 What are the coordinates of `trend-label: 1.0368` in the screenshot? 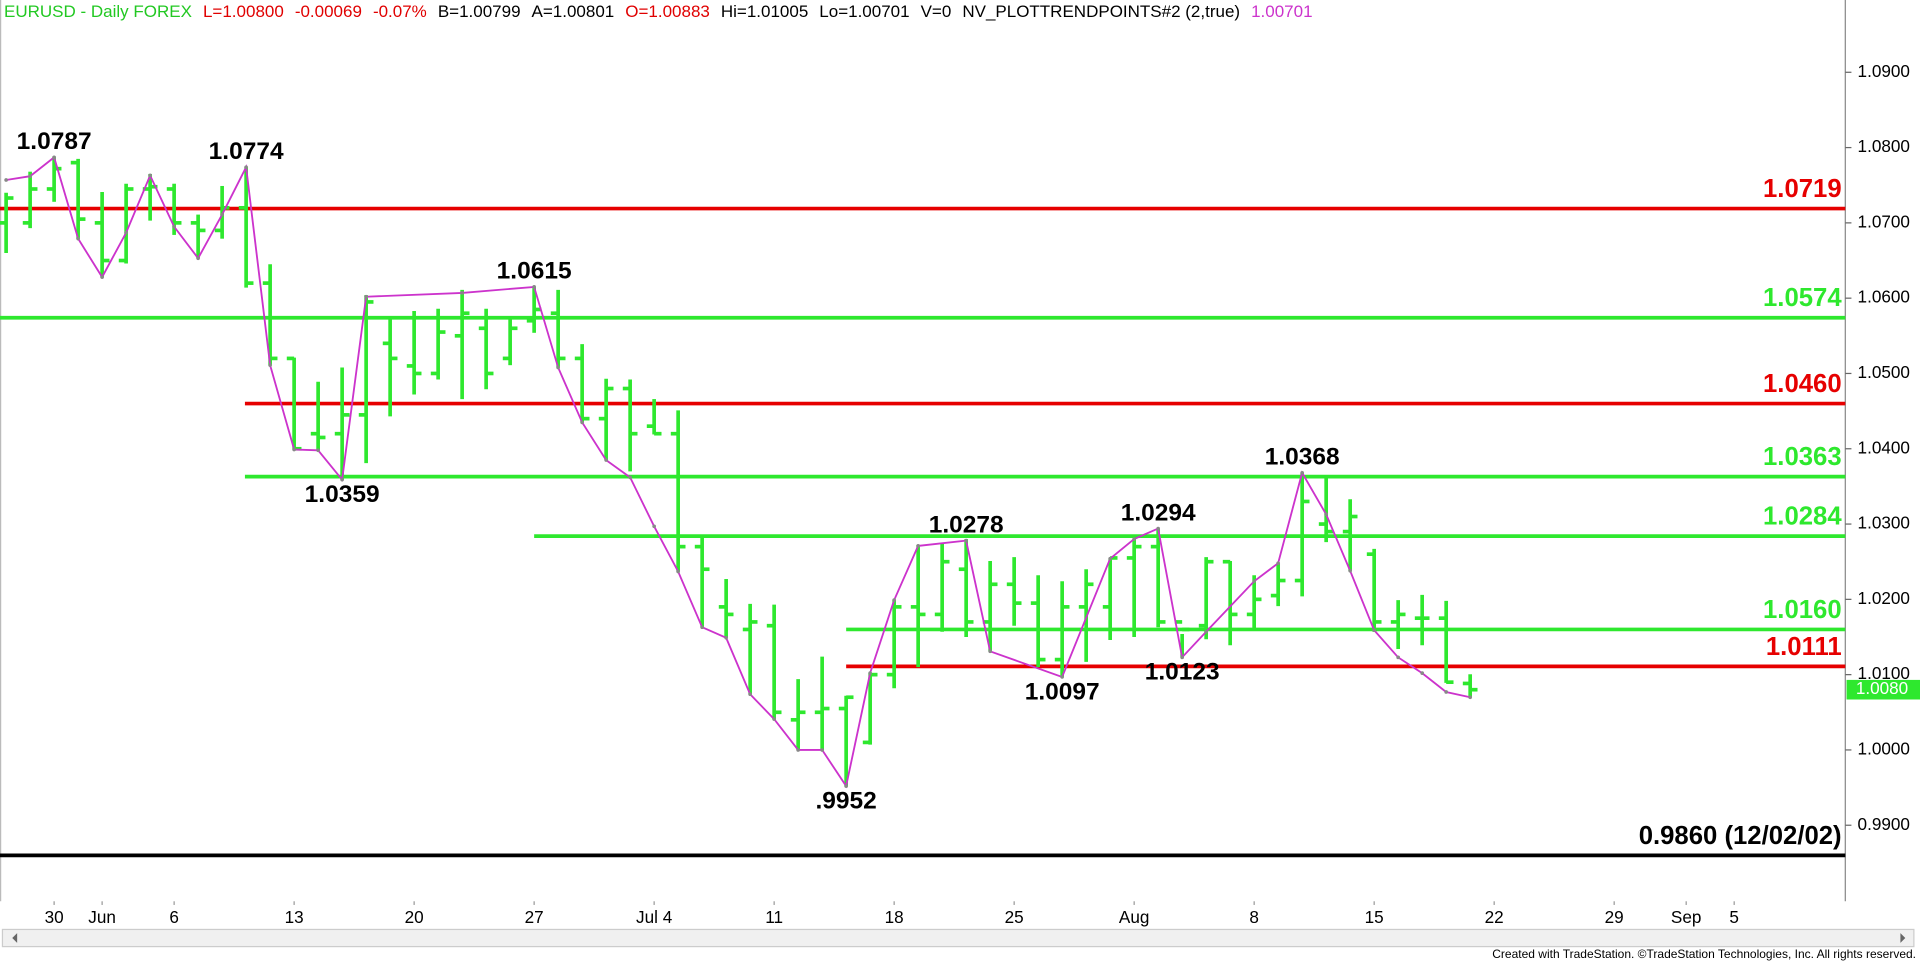 It's located at (1302, 457).